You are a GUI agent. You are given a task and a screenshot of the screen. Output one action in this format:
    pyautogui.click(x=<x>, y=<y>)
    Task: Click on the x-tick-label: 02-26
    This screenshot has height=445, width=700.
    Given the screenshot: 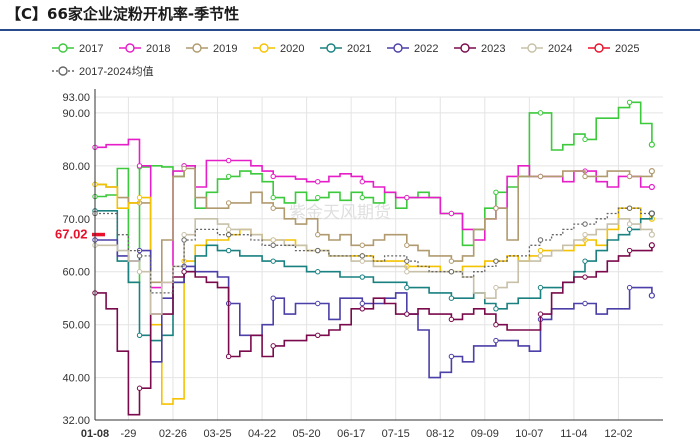 What is the action you would take?
    pyautogui.click(x=173, y=434)
    